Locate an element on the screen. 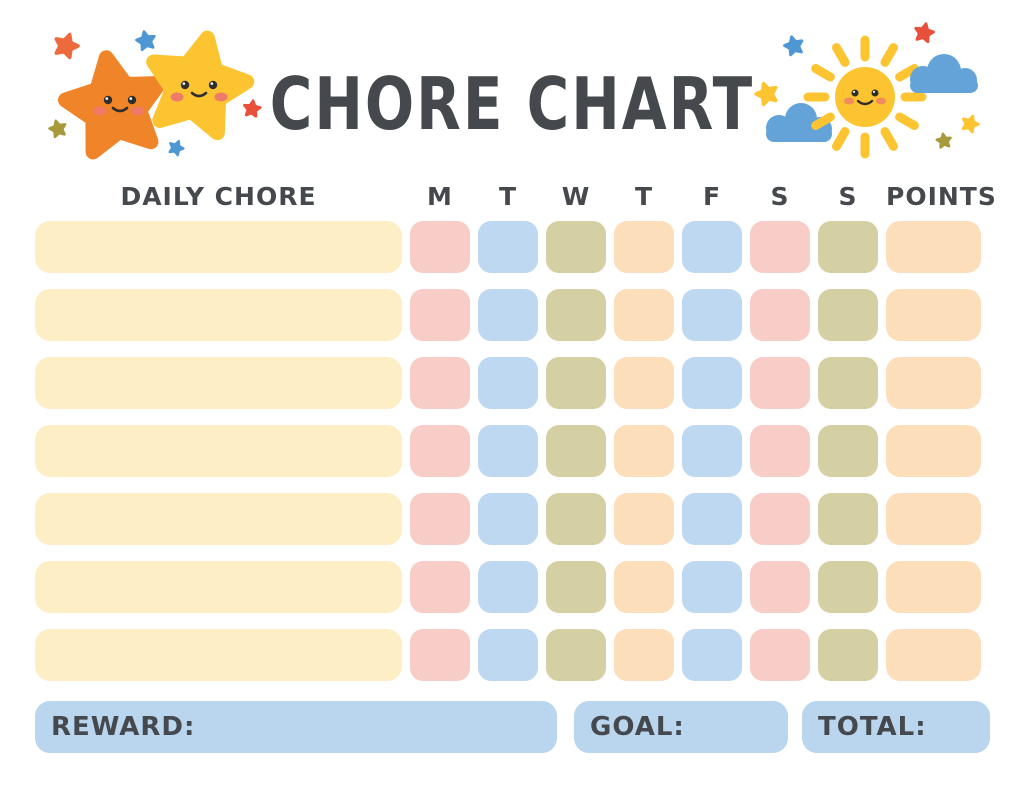 The width and height of the screenshot is (1024, 803). sun-face is located at coordinates (865, 97).